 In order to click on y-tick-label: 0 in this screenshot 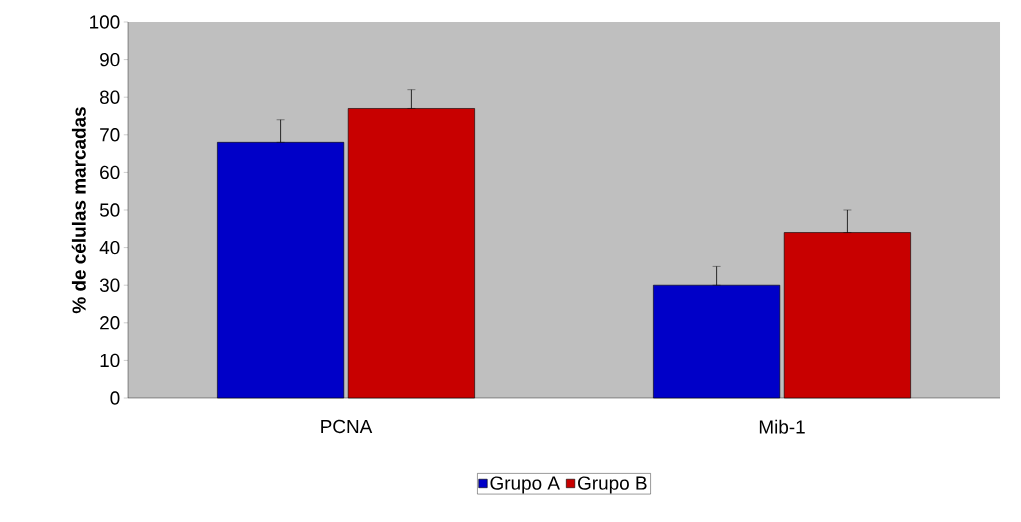, I will do `click(115, 398)`.